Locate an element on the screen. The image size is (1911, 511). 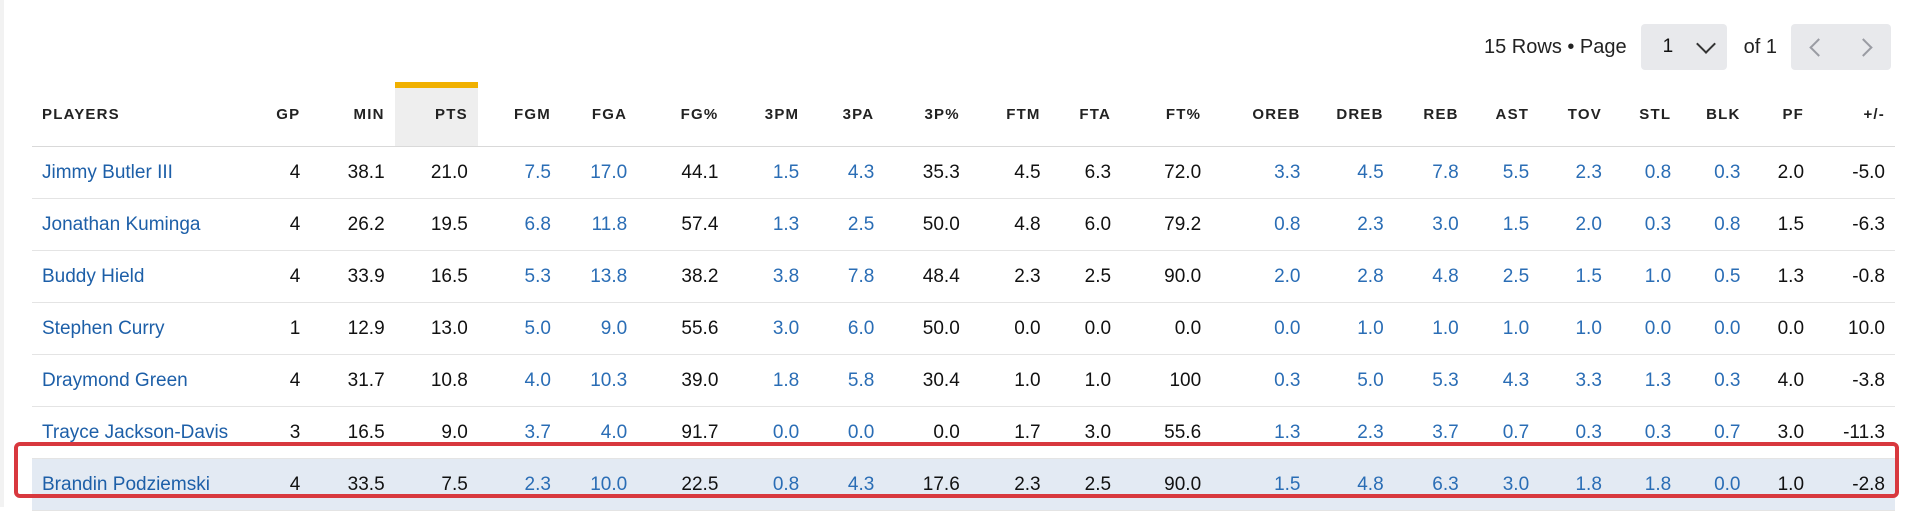
column-header-stl: STL is located at coordinates (1655, 114).